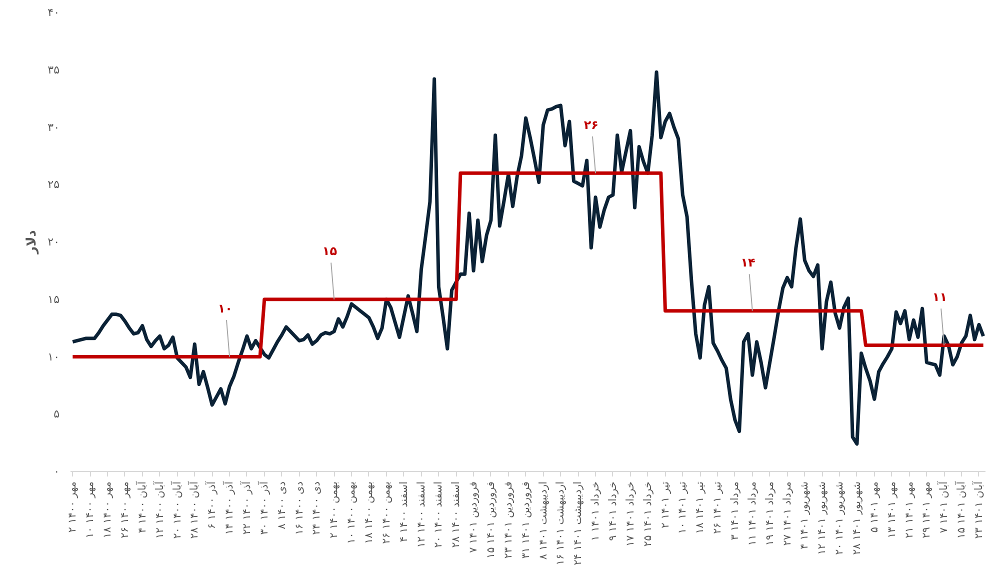 This screenshot has height=568, width=989. What do you see at coordinates (770, 513) in the screenshot?
I see `x-tick-label: ۱۹ مرداد ۱۴۰۱` at bounding box center [770, 513].